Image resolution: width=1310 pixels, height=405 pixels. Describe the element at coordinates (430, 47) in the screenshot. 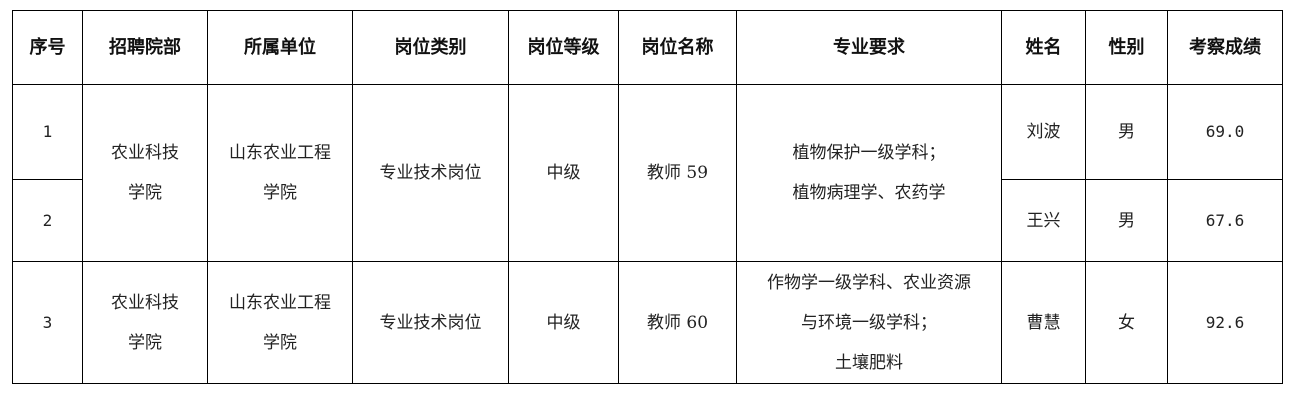

I see `header-category: 岗位类别` at that location.